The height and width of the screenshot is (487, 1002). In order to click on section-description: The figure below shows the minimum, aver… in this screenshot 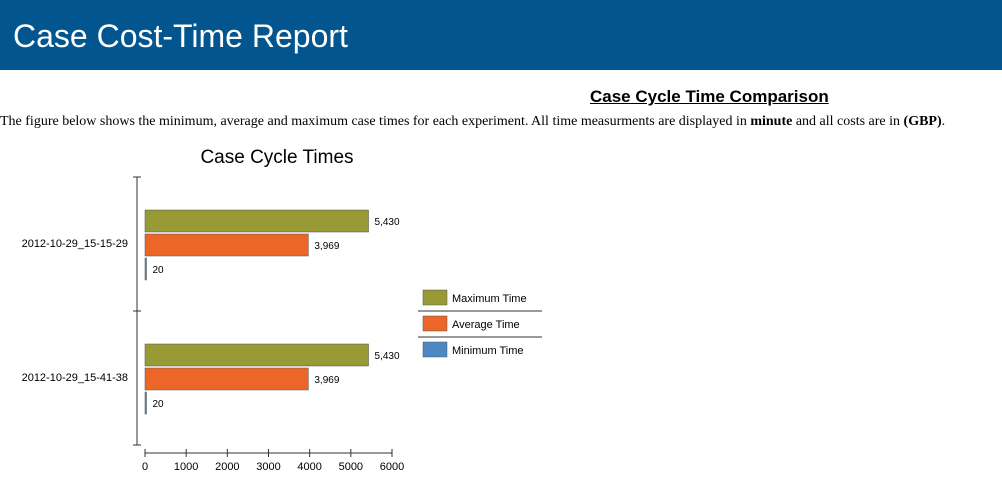, I will do `click(501, 122)`.